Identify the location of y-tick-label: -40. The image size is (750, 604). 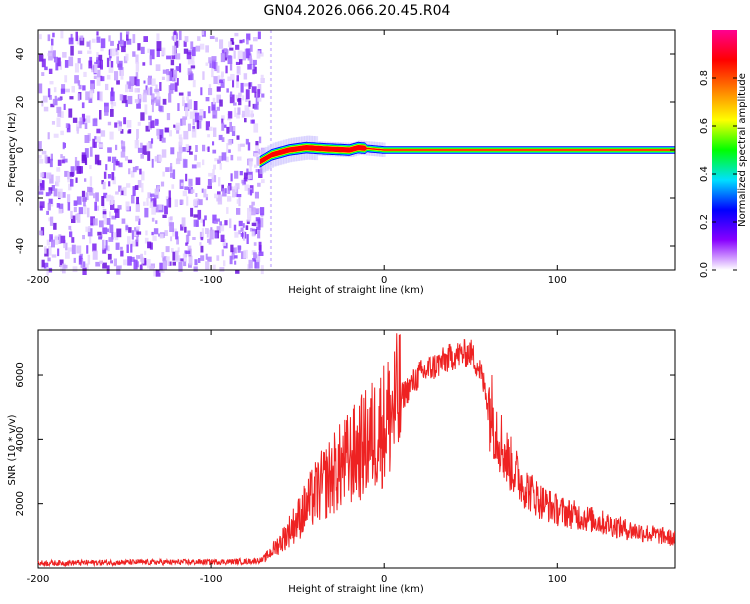
(20, 246).